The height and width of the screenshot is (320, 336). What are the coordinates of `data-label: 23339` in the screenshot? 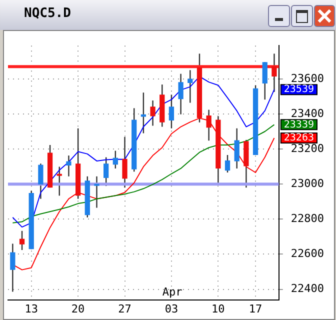 It's located at (299, 124).